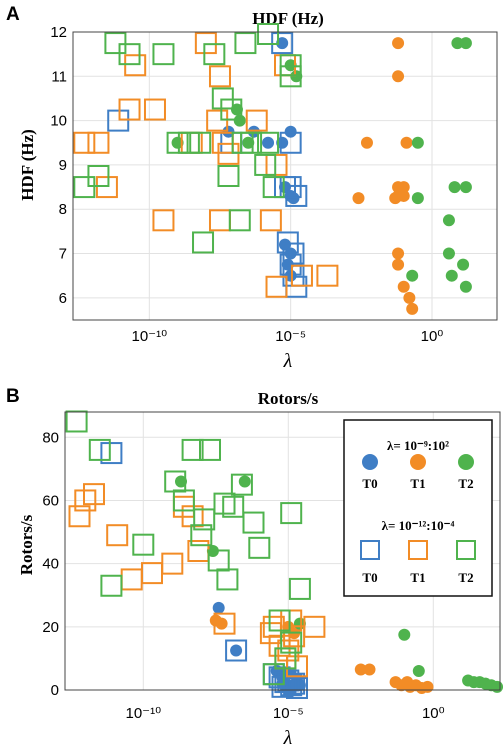 Image resolution: width=503 pixels, height=754 pixels. What do you see at coordinates (63, 209) in the screenshot?
I see `y-tick-label: 8` at bounding box center [63, 209].